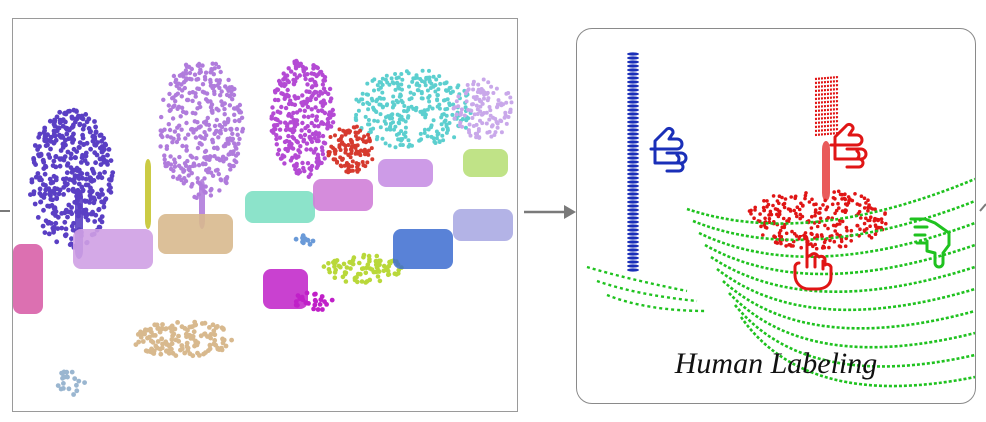  I want to click on left-edge-arrow, so click(5, 211).